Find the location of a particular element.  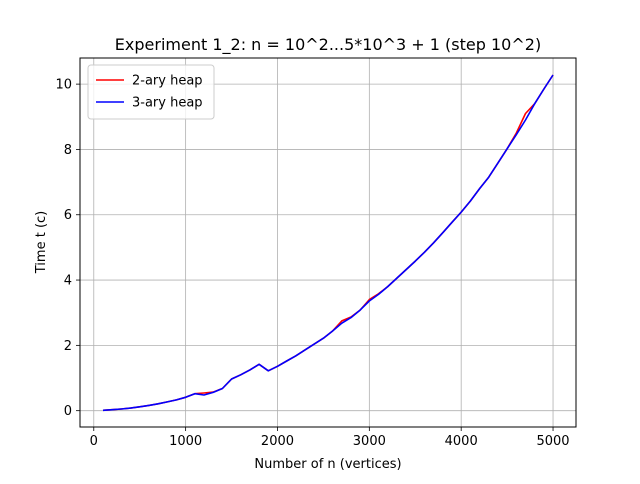

x-tick-label: 1000 is located at coordinates (185, 441).